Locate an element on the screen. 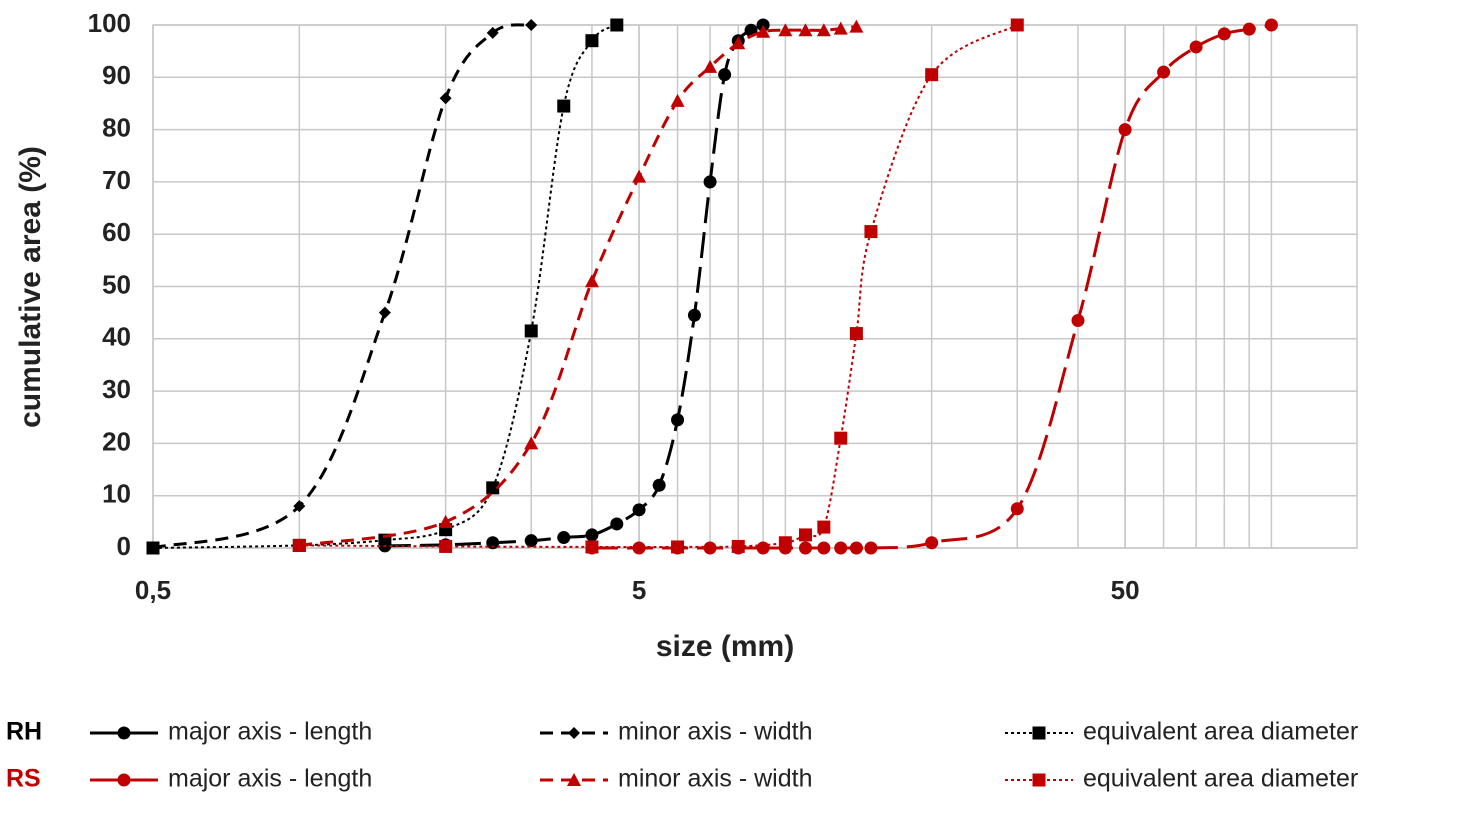 Image resolution: width=1468 pixels, height=813 pixels. y-tick-label: 70 is located at coordinates (116, 180).